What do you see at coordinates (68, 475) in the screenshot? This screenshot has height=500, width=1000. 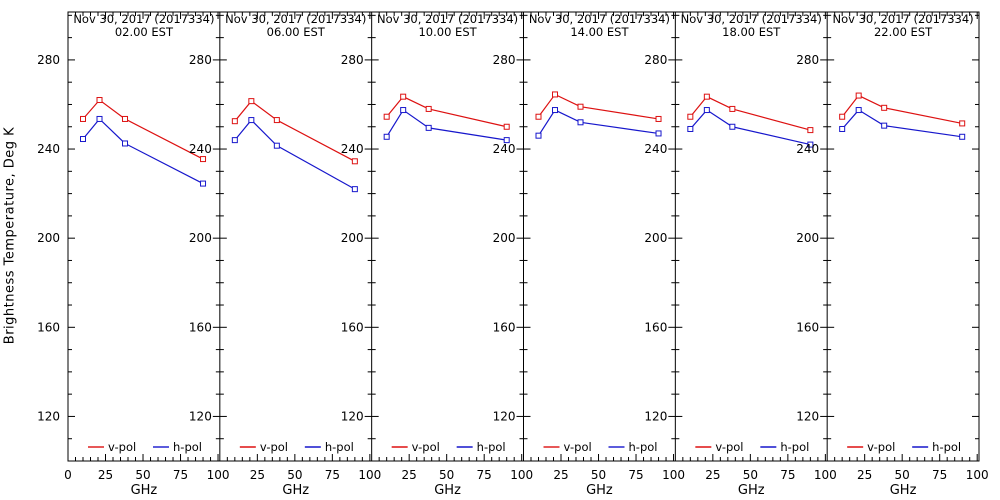 I see `x-tick-label: 0` at bounding box center [68, 475].